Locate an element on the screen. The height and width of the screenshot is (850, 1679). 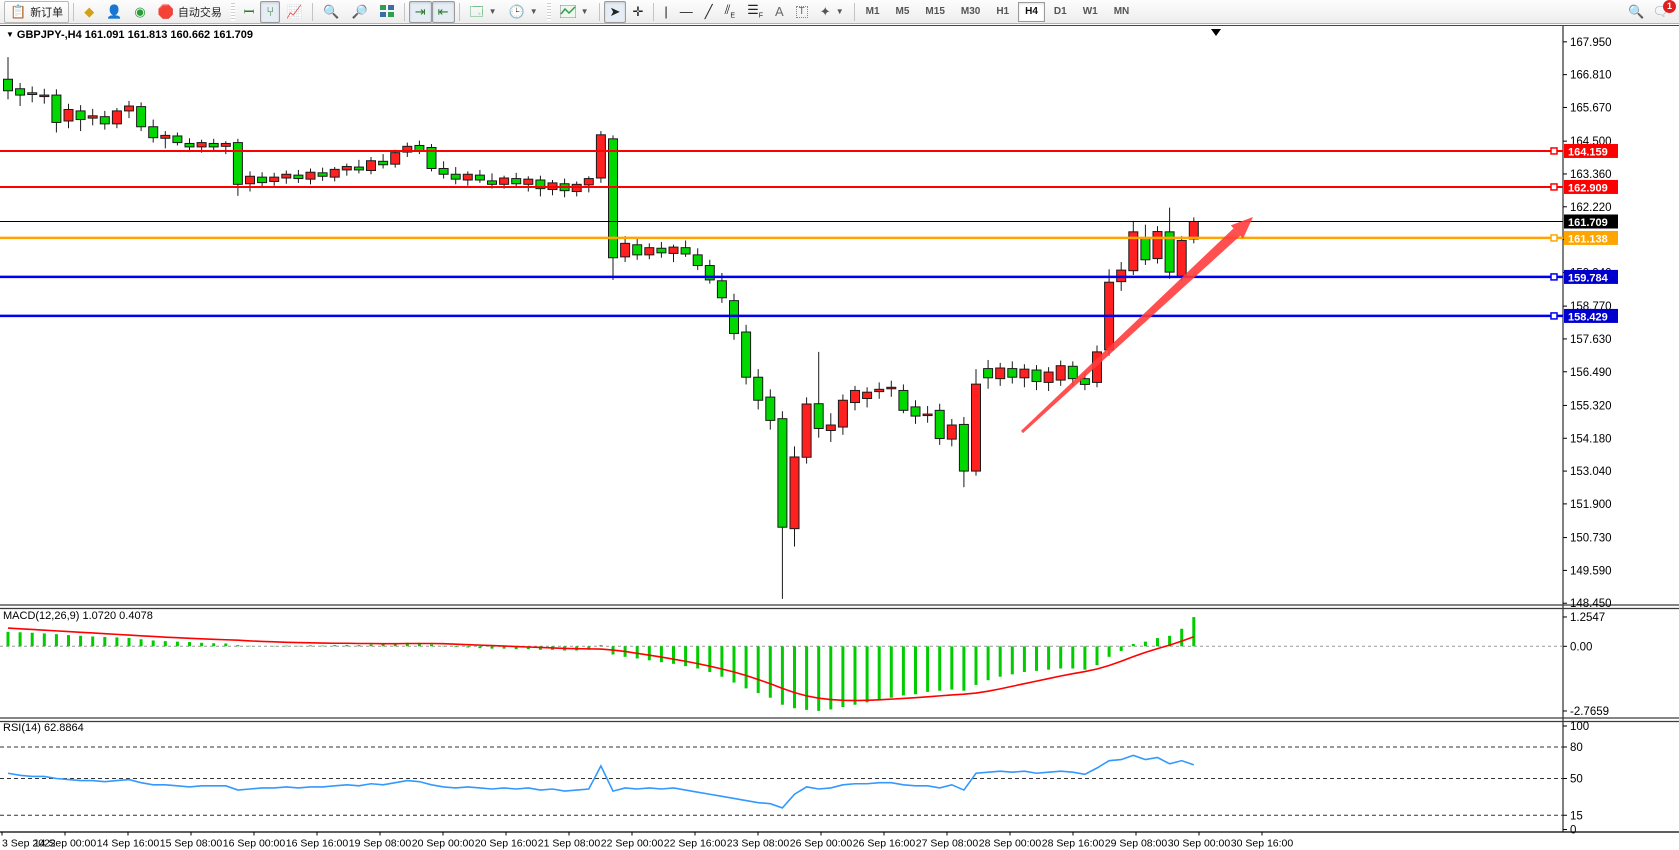
sell-marker-icon is located at coordinates (1216, 32).